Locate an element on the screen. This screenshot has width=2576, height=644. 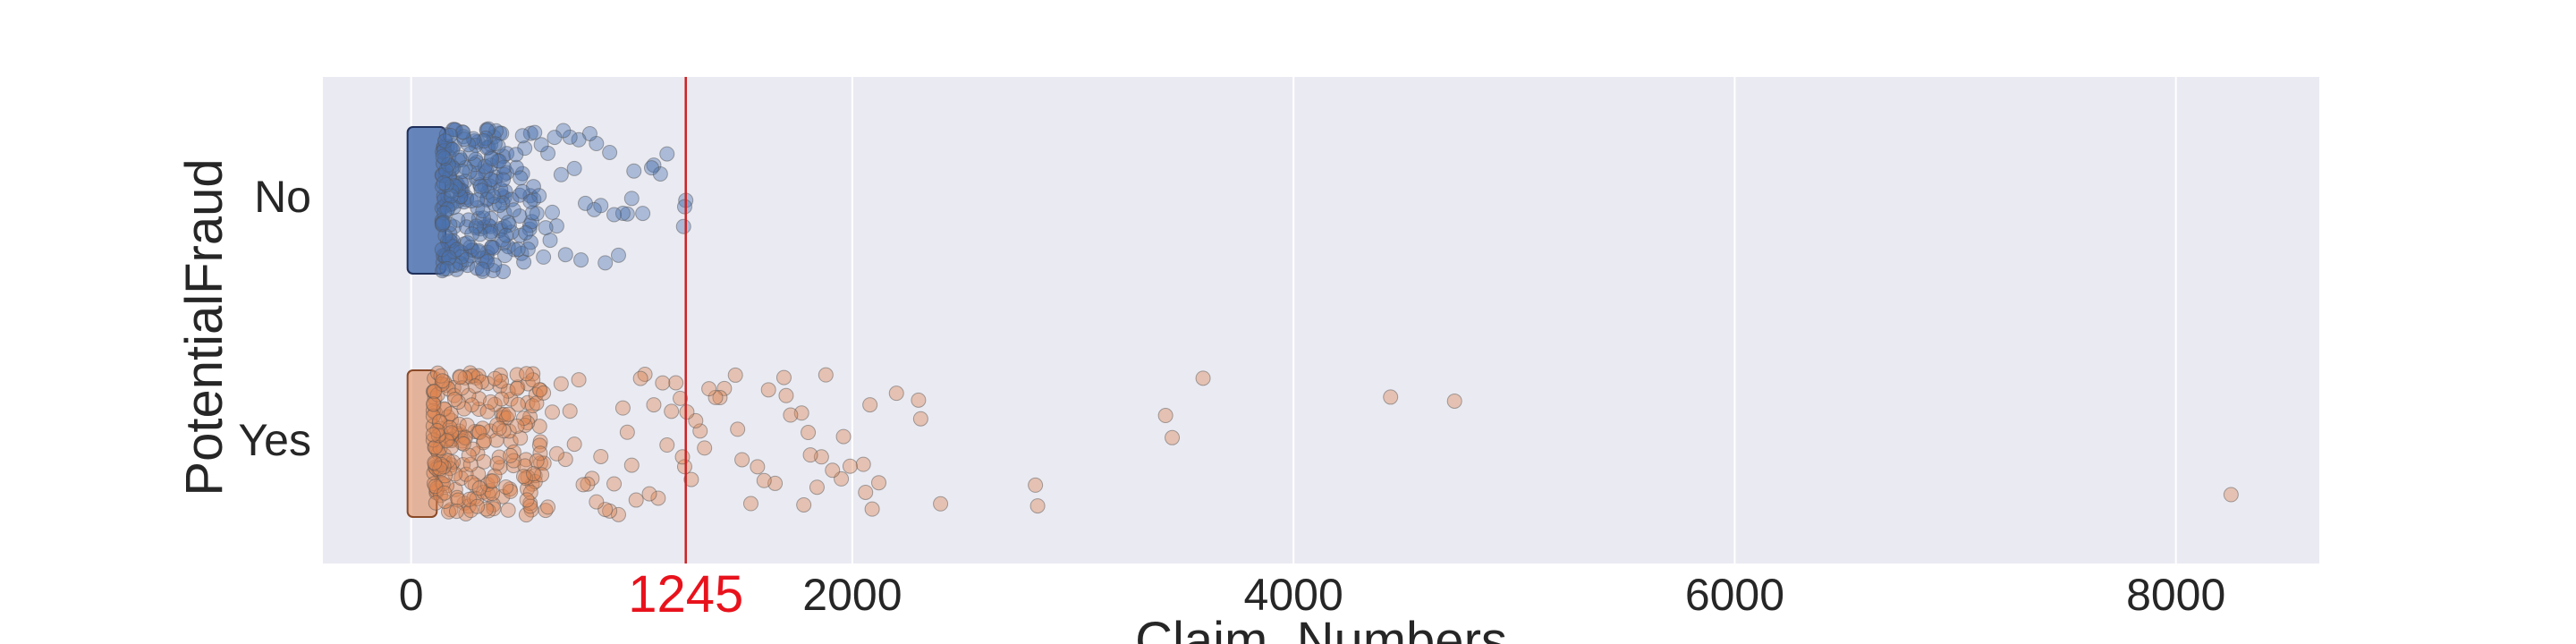
x-tick-label: 6000 is located at coordinates (1734, 595).